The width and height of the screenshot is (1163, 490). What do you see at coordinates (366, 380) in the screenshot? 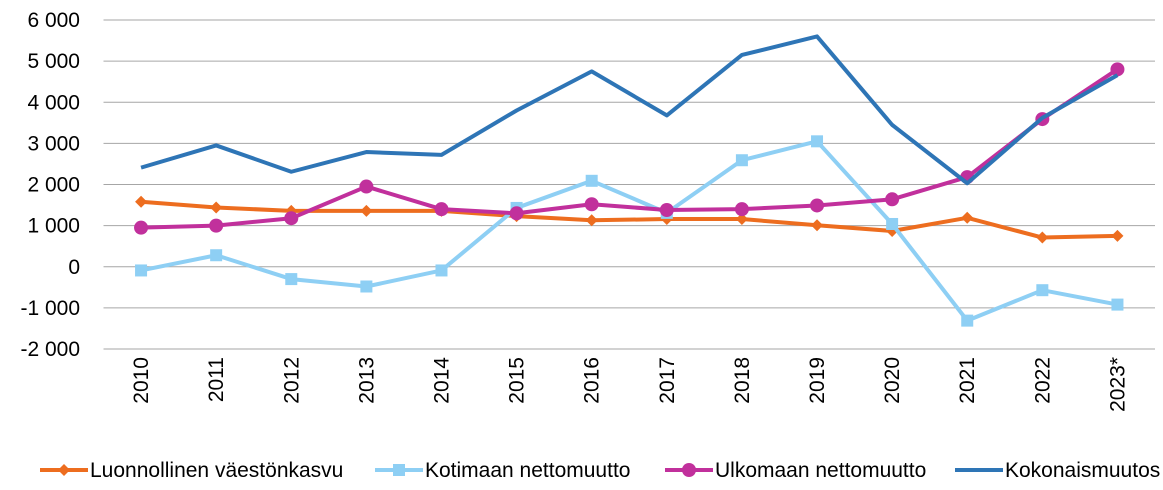
I see `x-tick-label: 2013` at bounding box center [366, 380].